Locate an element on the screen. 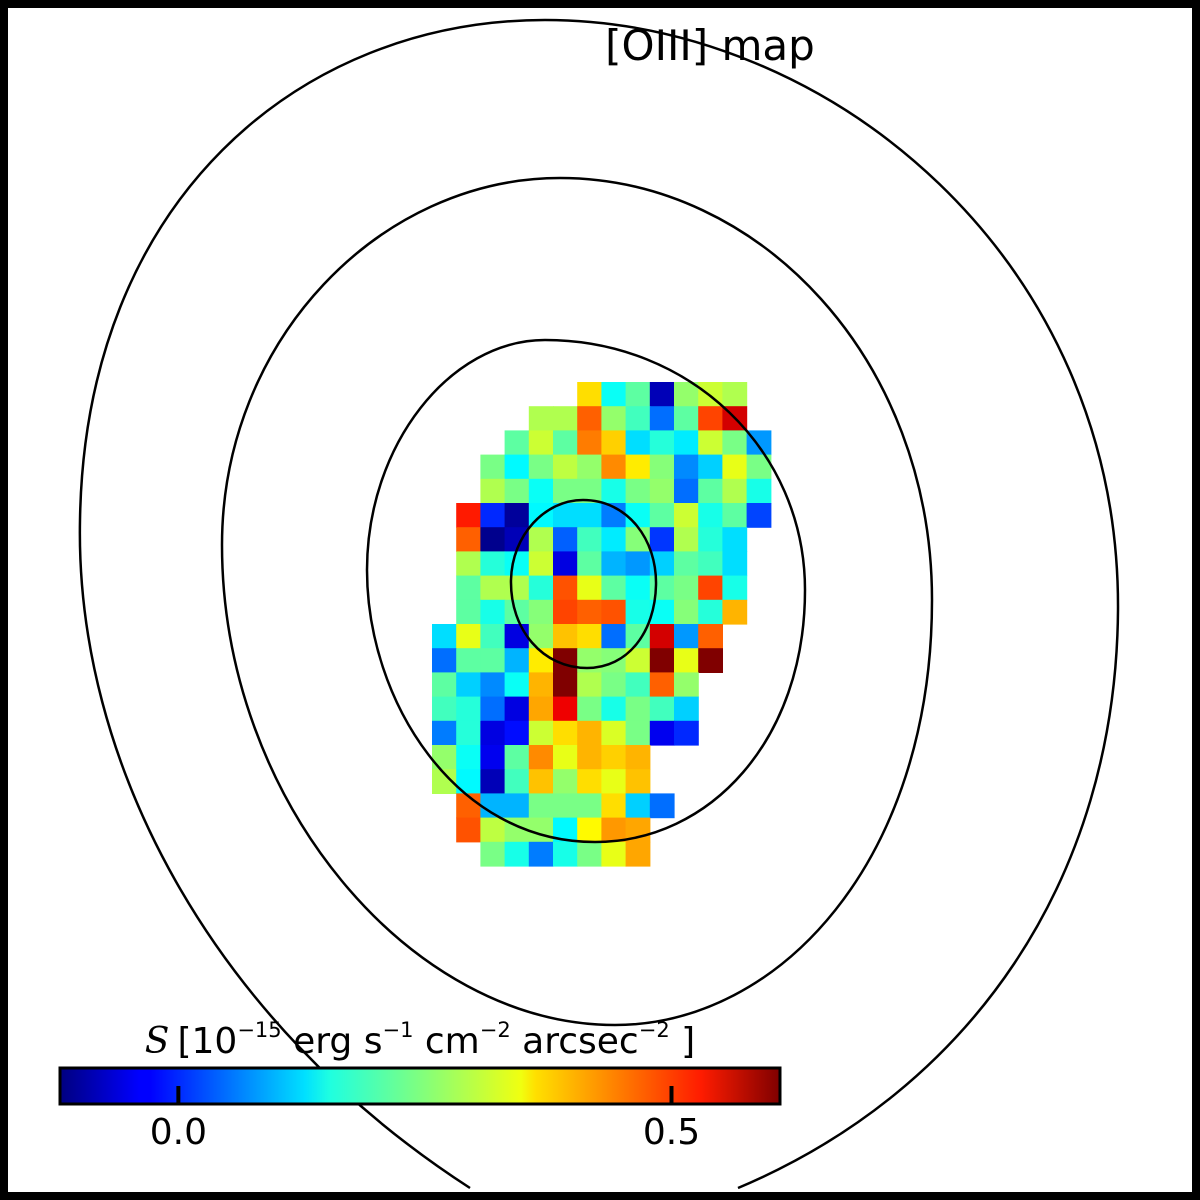 The image size is (1200, 1200). colorbar-label-open: [10 is located at coordinates (207, 1041).